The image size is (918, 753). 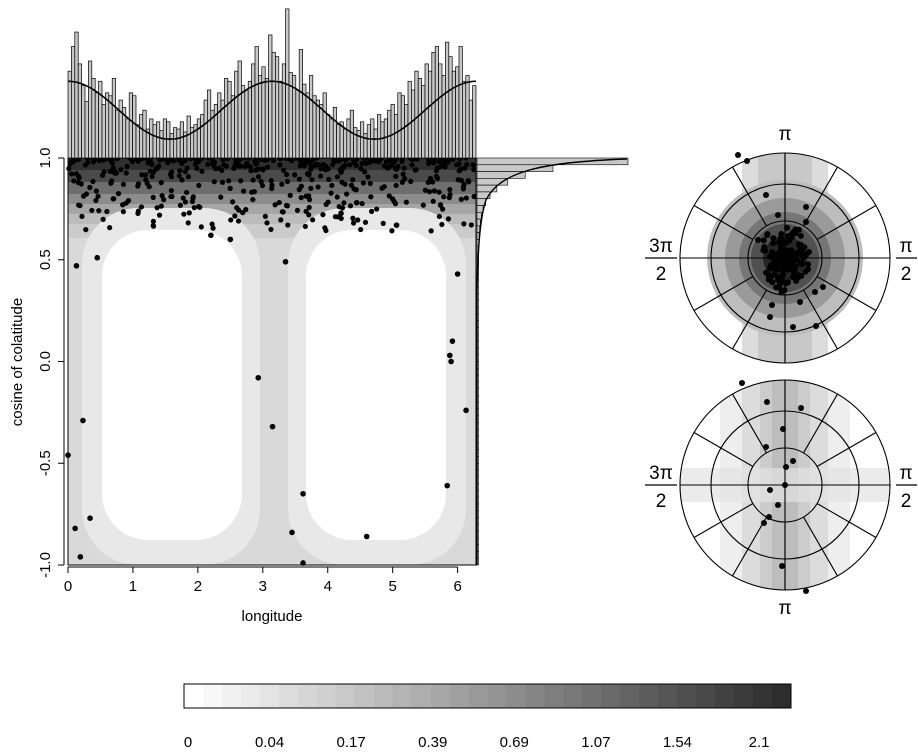 I want to click on y-tick-label: 1.0, so click(x=45, y=158).